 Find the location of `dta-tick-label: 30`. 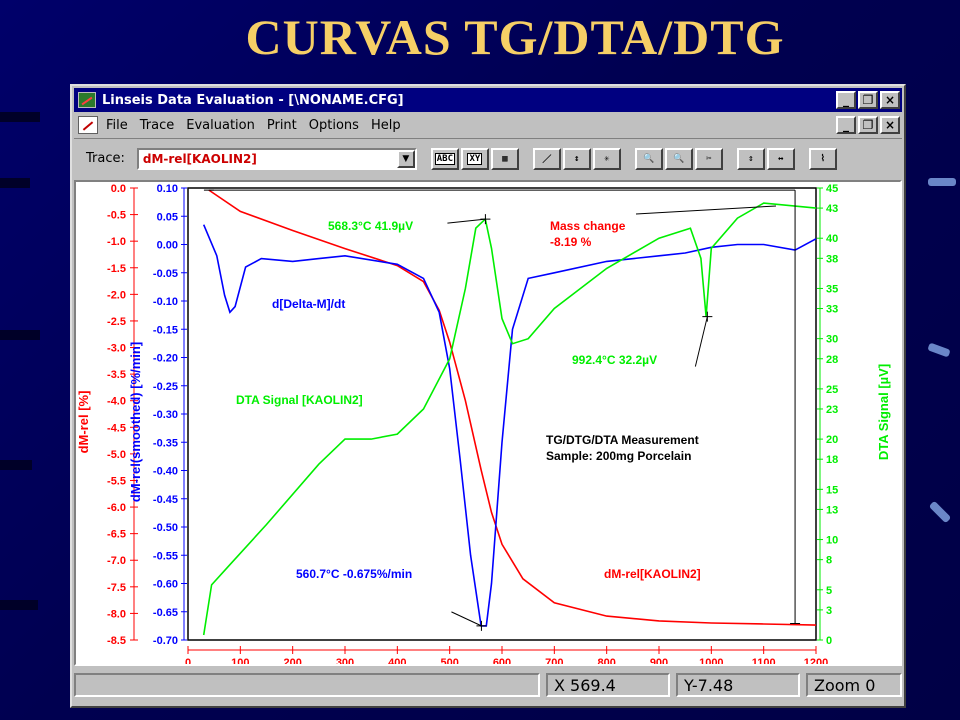

dta-tick-label: 30 is located at coordinates (832, 340).